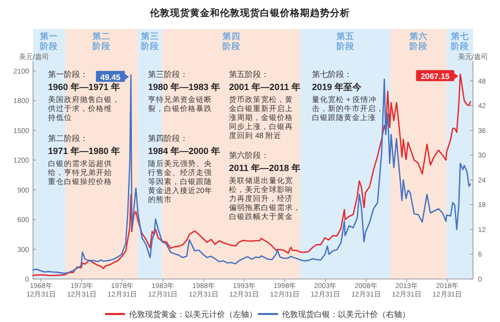 The width and height of the screenshot is (500, 322). What do you see at coordinates (265, 168) in the screenshot?
I see `annotation: 2011 年—2018 年` at bounding box center [265, 168].